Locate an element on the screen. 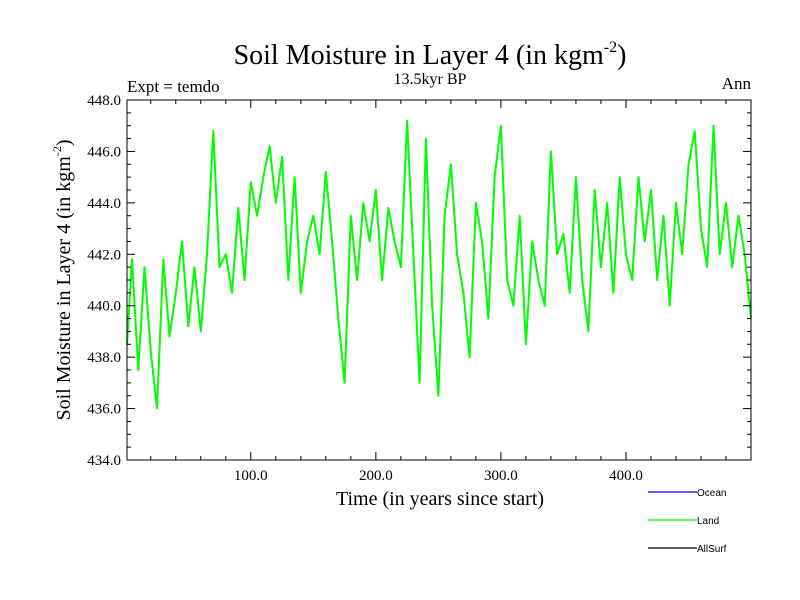 Image resolution: width=800 pixels, height=600 pixels. y-tick-label: 448.0 is located at coordinates (104, 101).